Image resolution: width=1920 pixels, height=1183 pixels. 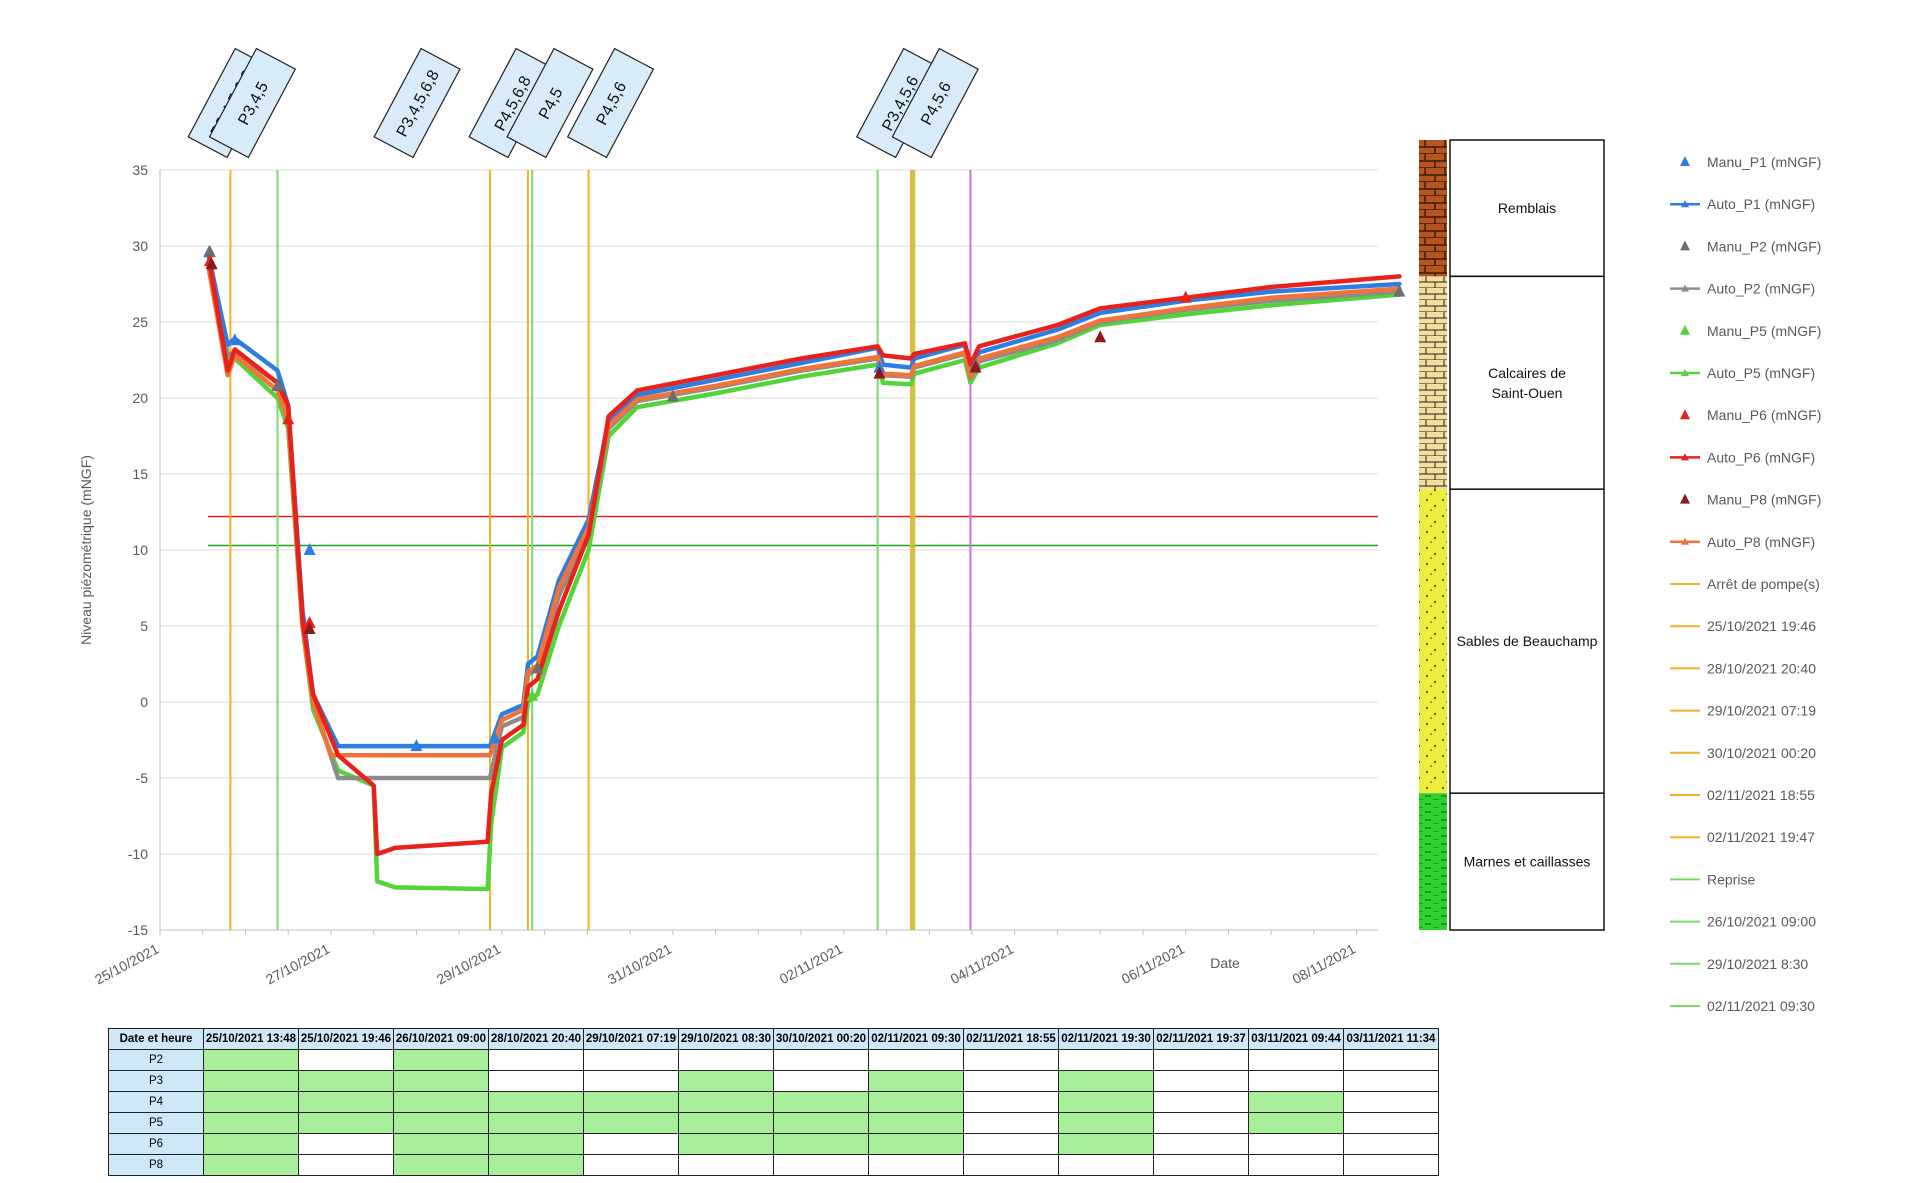 What do you see at coordinates (1761, 1006) in the screenshot?
I see `legend-label: 02/11/2021 09:30` at bounding box center [1761, 1006].